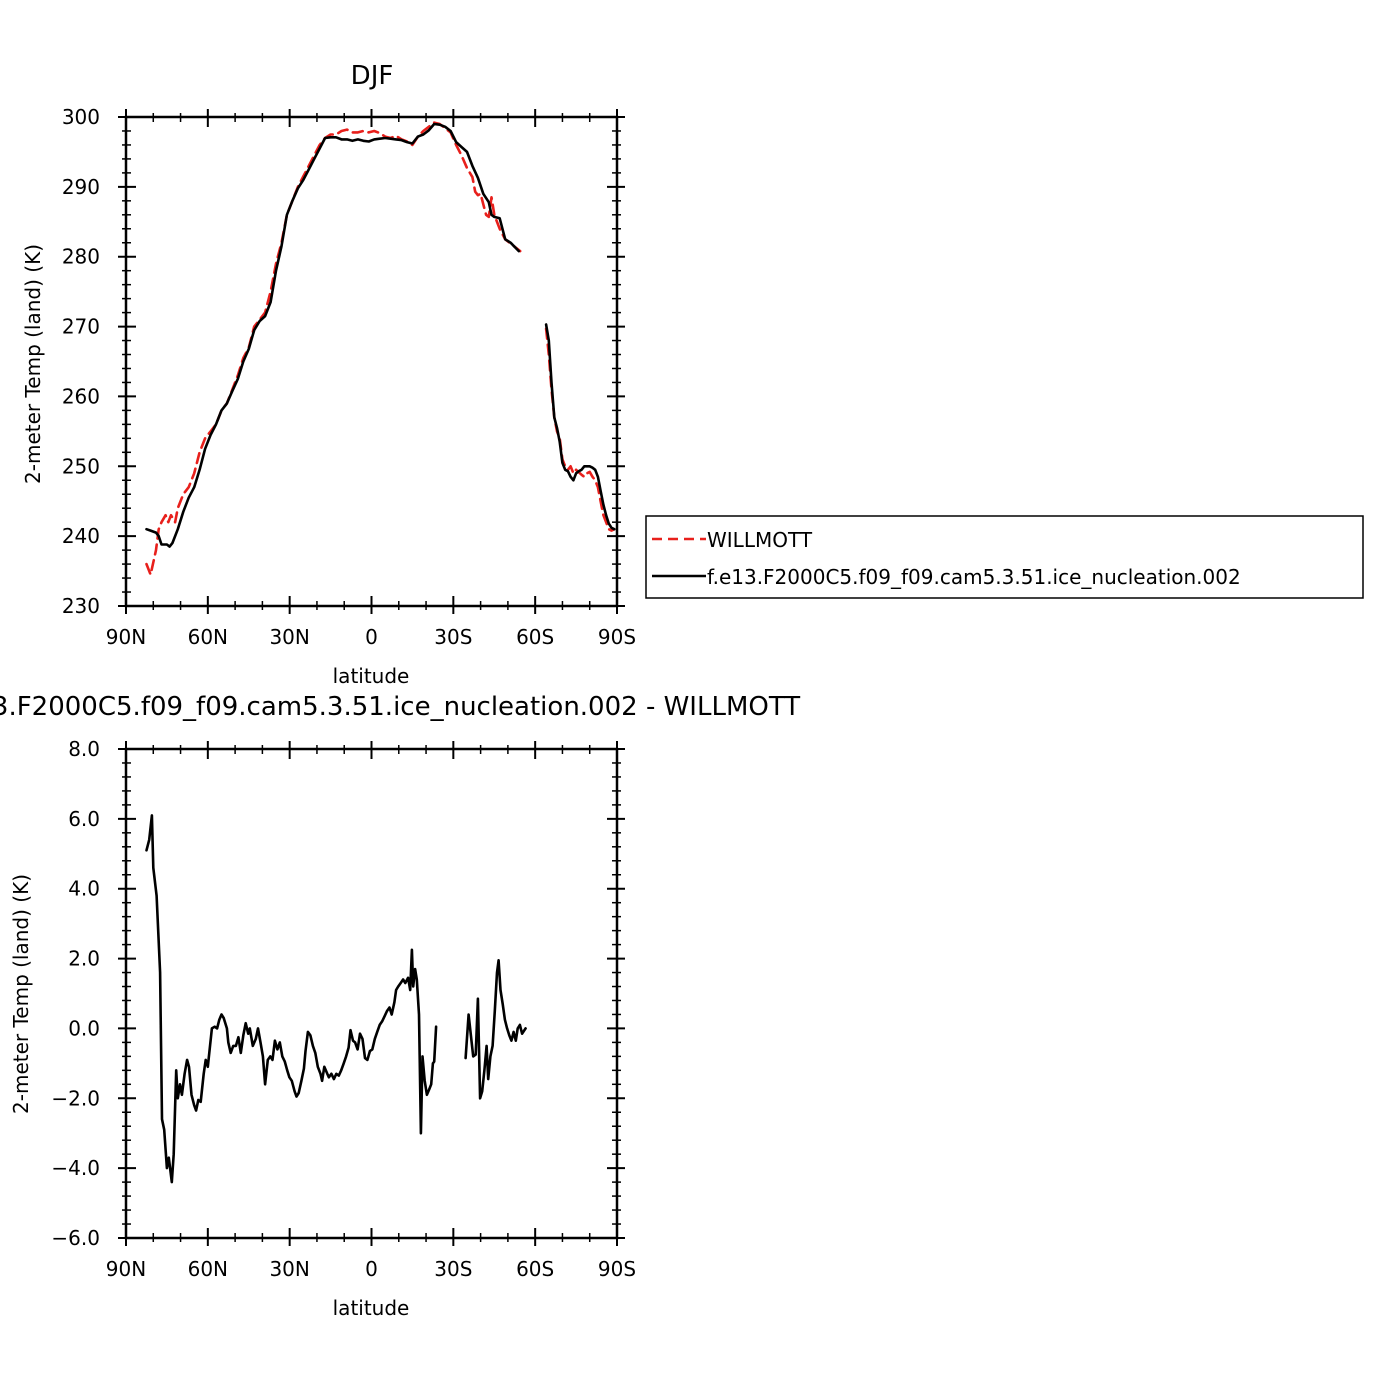  What do you see at coordinates (81, 117) in the screenshot?
I see `y-tick-label: 300` at bounding box center [81, 117].